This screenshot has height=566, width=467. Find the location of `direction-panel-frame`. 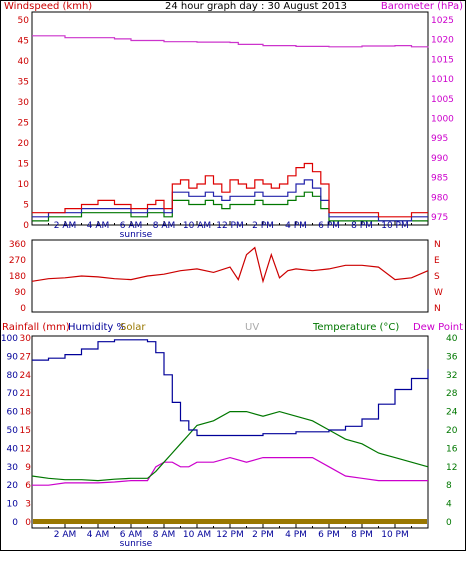

direction-panel-frame is located at coordinates (230, 276).